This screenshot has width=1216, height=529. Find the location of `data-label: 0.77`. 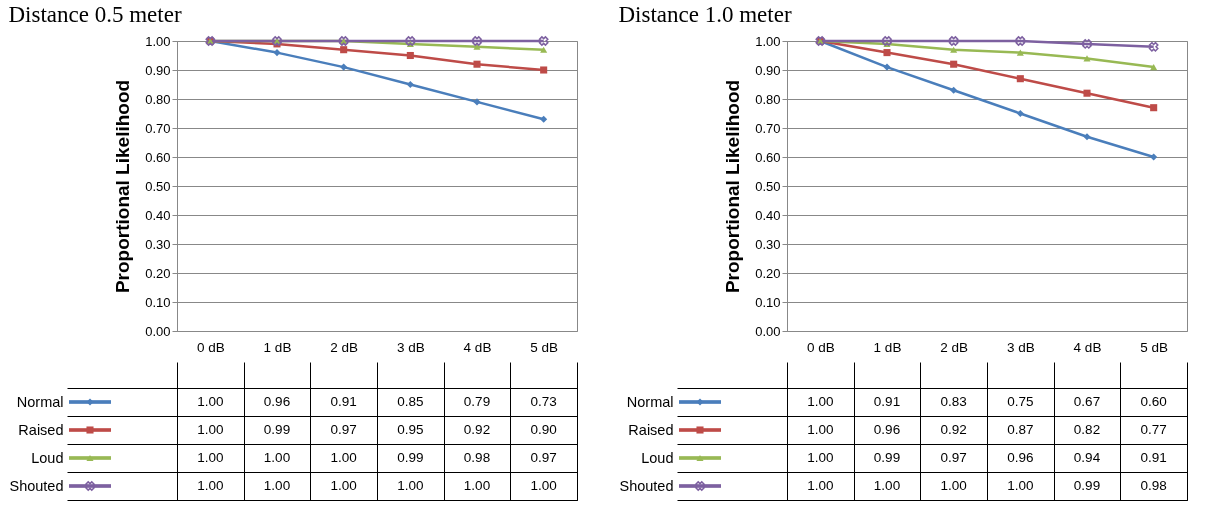

data-label: 0.77 is located at coordinates (1153, 429).